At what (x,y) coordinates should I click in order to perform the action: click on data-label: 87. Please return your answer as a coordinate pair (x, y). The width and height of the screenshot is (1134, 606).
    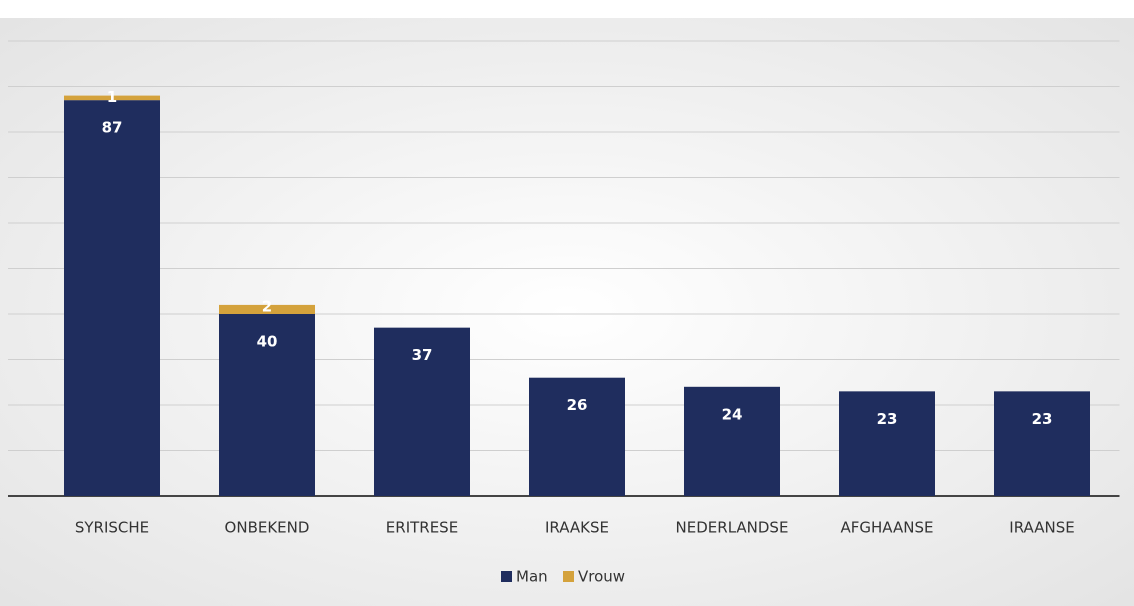
    Looking at the image, I should click on (112, 128).